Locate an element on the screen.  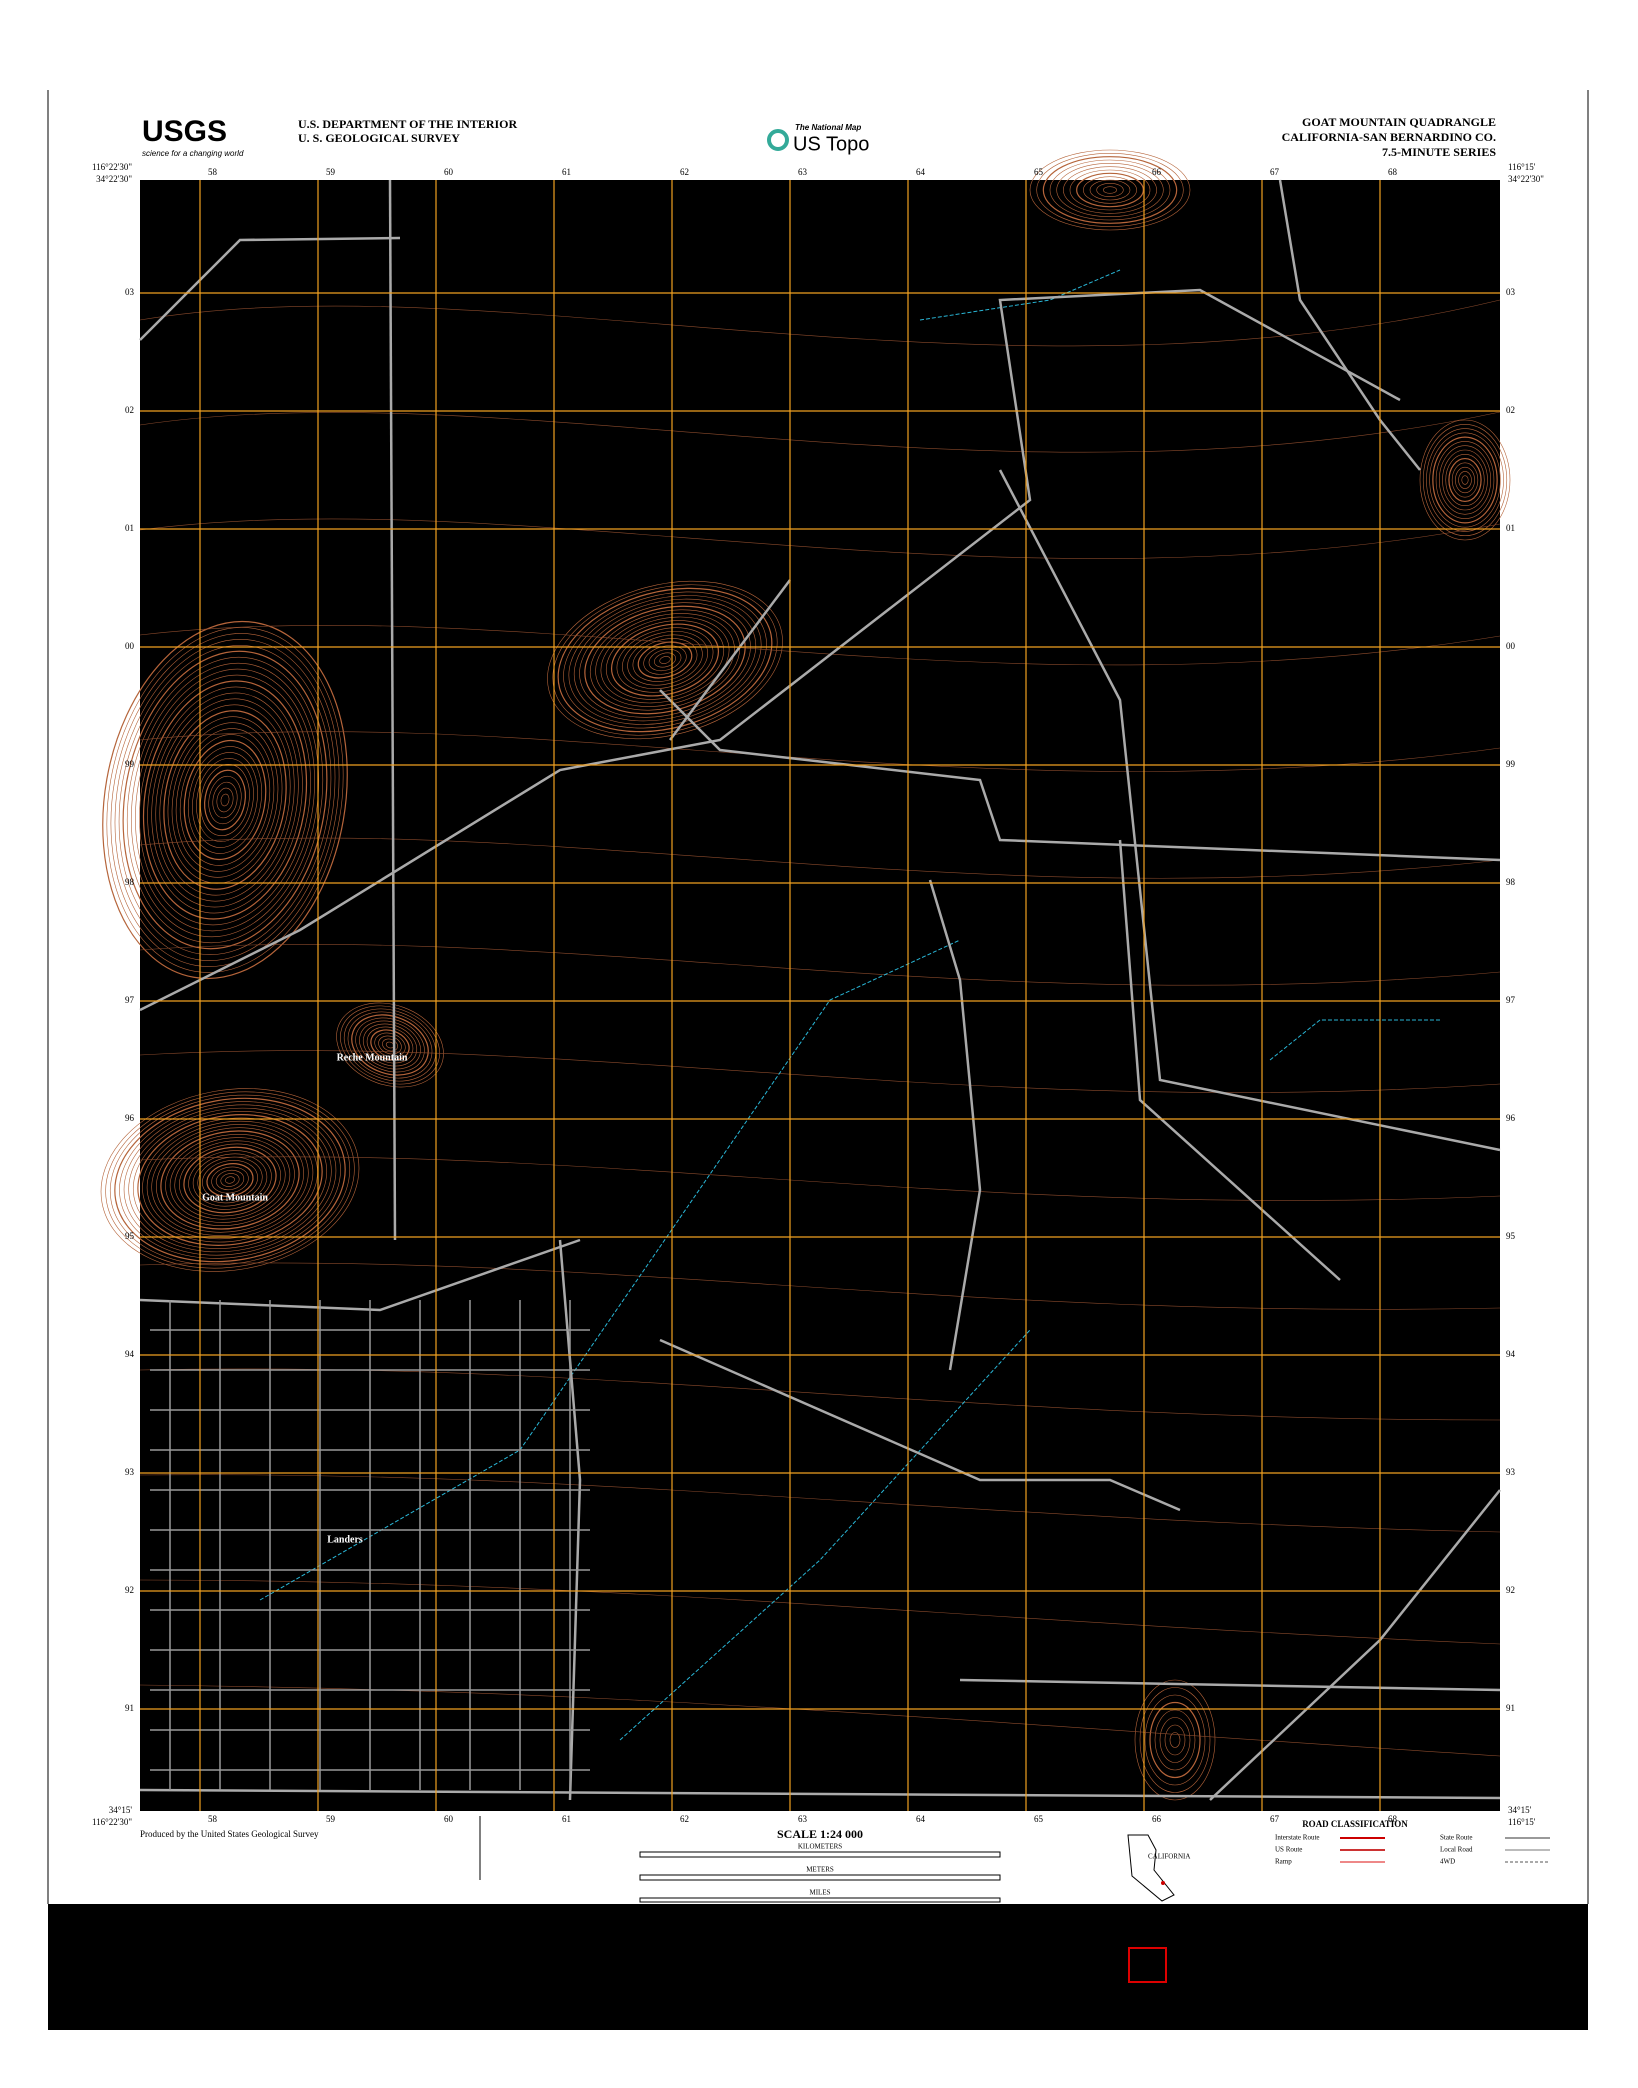
corner-lon: 116°15' is located at coordinates (1522, 167).